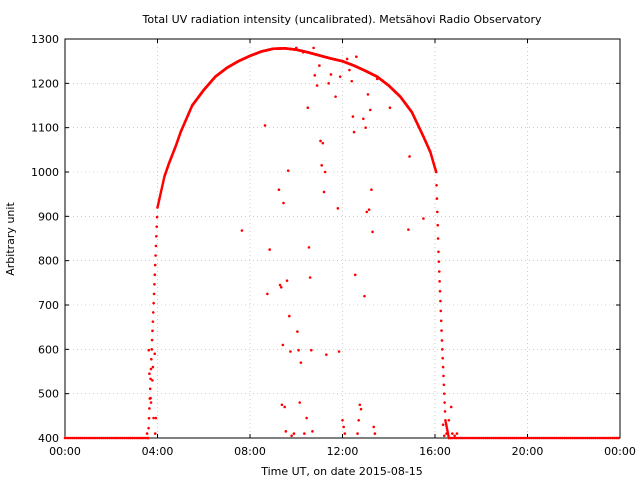  Describe the element at coordinates (341, 471) in the screenshot. I see `x-axis-label: Time UT, on date 2015-08-15` at that location.